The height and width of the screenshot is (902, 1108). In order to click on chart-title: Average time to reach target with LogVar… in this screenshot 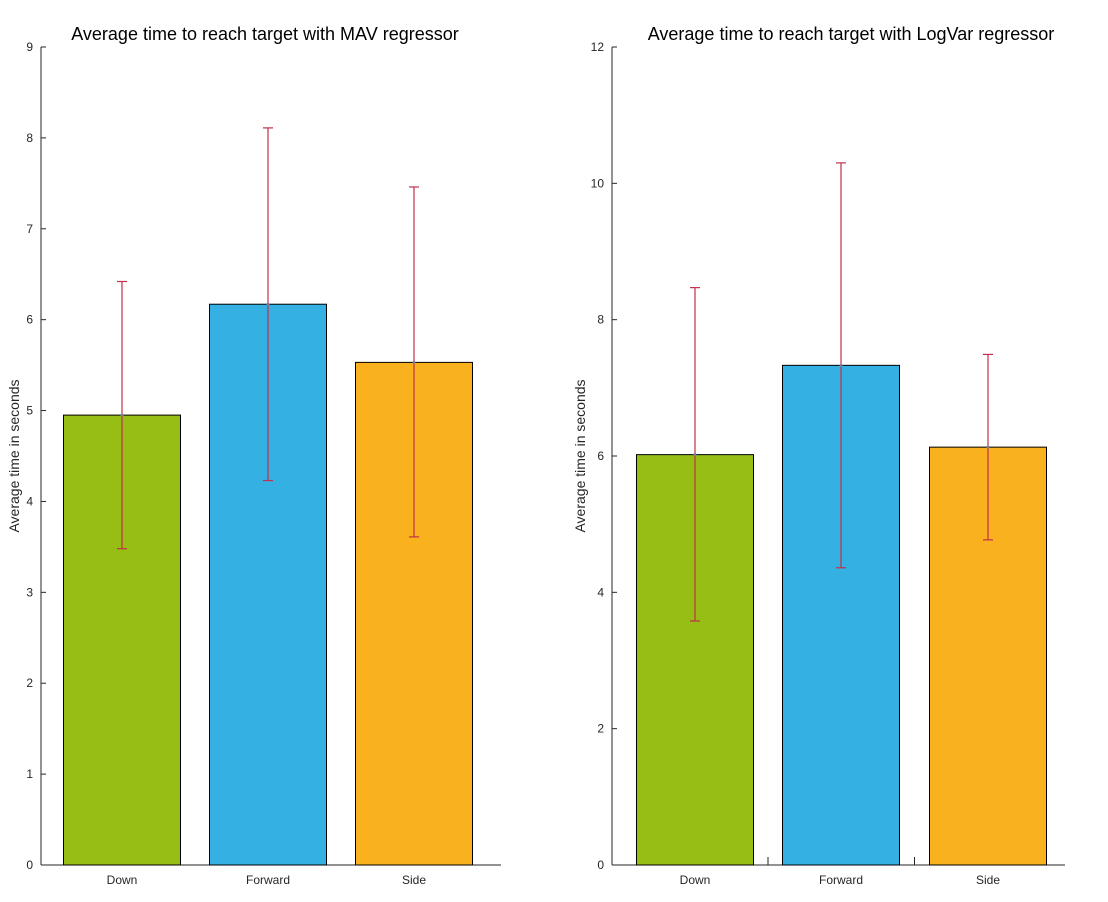, I will do `click(851, 34)`.